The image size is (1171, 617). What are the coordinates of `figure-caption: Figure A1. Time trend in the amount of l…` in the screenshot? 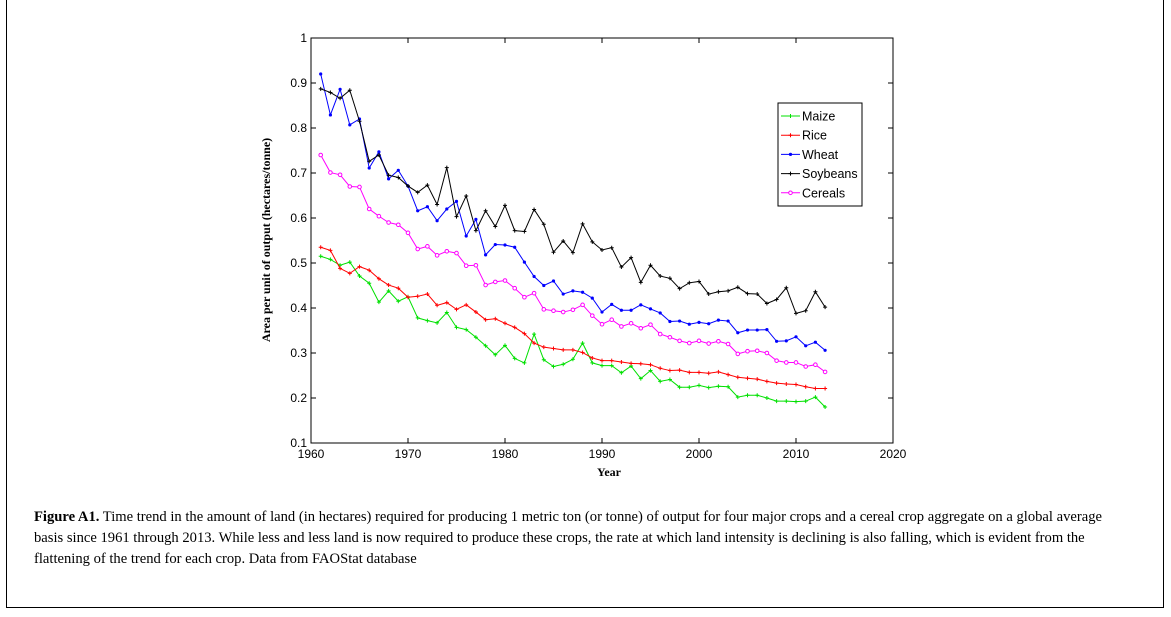 It's located at (584, 538).